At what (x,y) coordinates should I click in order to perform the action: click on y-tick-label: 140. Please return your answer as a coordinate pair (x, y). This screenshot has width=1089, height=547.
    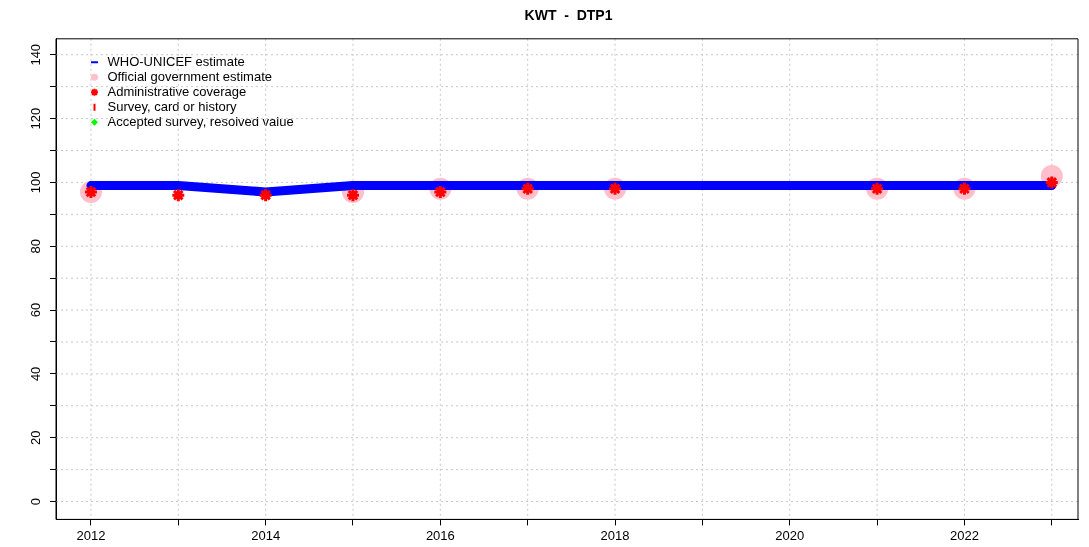
    Looking at the image, I should click on (35, 54).